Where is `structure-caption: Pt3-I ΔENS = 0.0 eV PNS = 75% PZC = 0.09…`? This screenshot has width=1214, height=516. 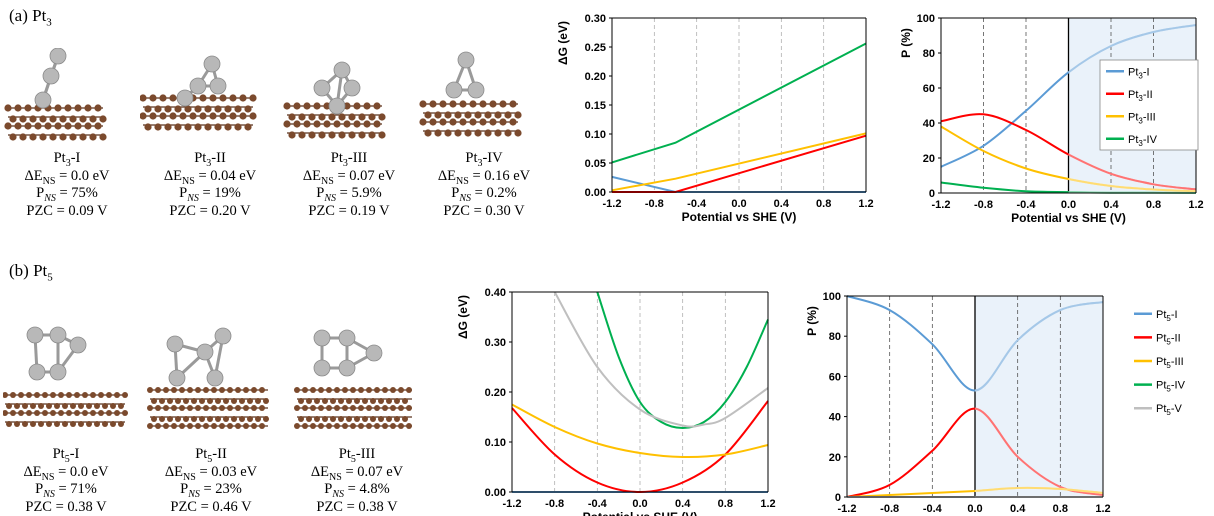 structure-caption: Pt3-I ΔENS = 0.0 eV PNS = 75% PZC = 0.09… is located at coordinates (67, 184).